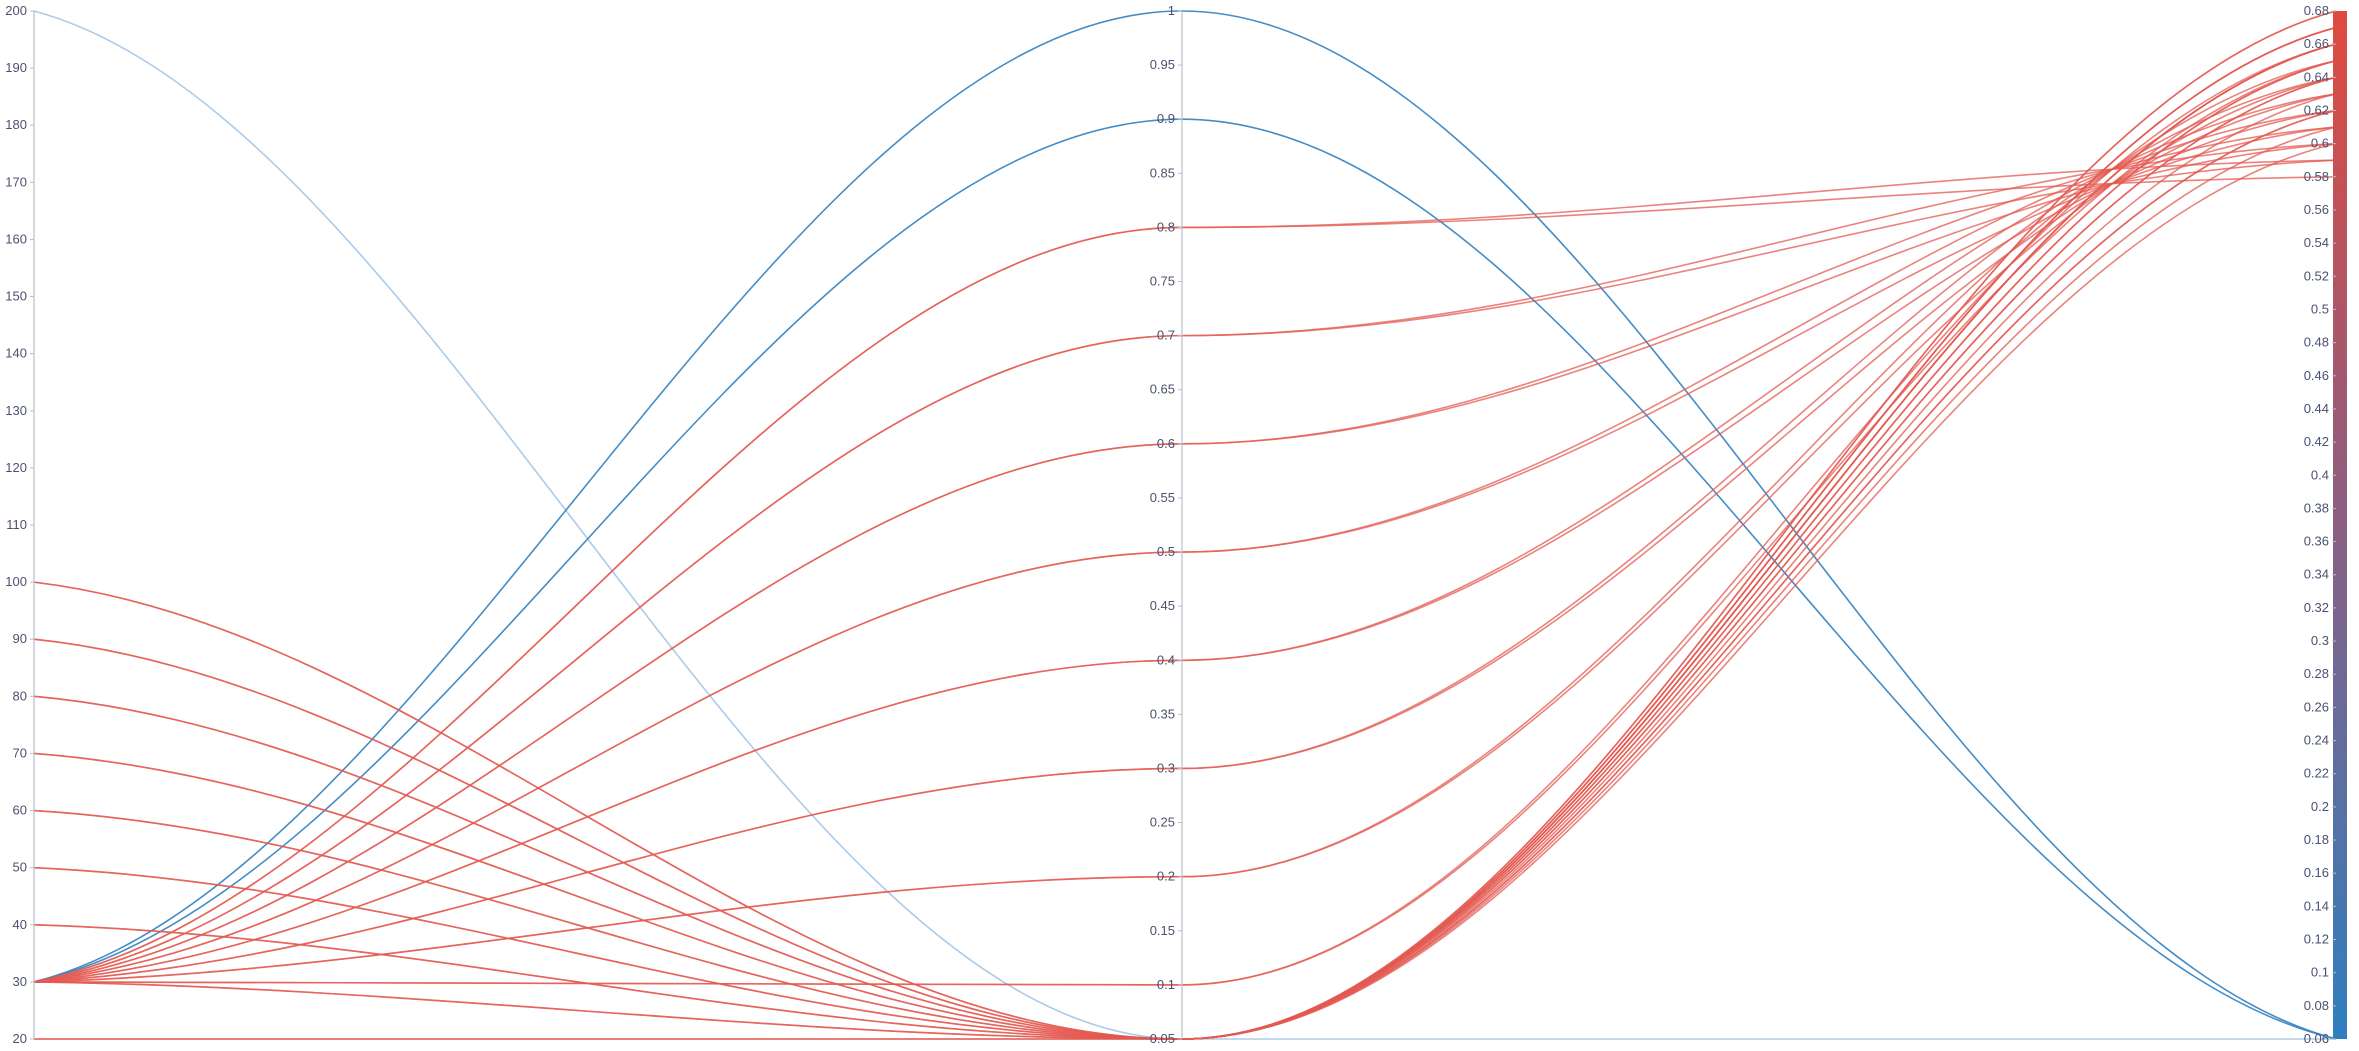 The image size is (2359, 1051). What do you see at coordinates (16, 124) in the screenshot?
I see `tick-label: 180` at bounding box center [16, 124].